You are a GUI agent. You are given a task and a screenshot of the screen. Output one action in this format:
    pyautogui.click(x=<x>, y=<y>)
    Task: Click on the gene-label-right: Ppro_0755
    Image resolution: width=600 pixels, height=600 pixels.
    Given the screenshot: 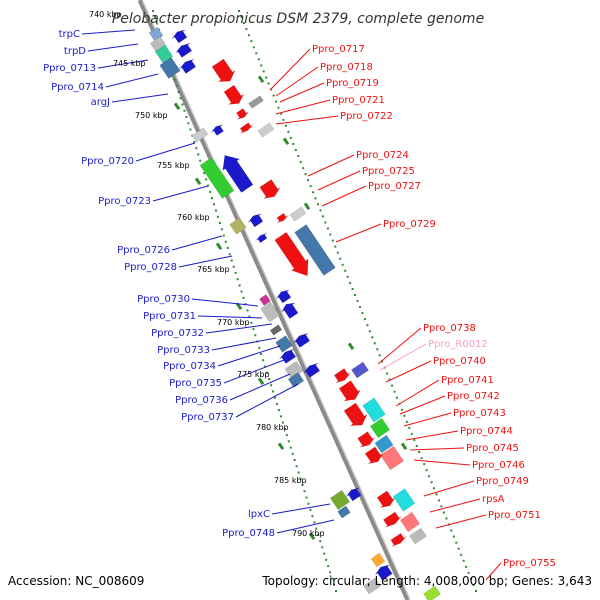 What is the action you would take?
    pyautogui.click(x=529, y=563)
    